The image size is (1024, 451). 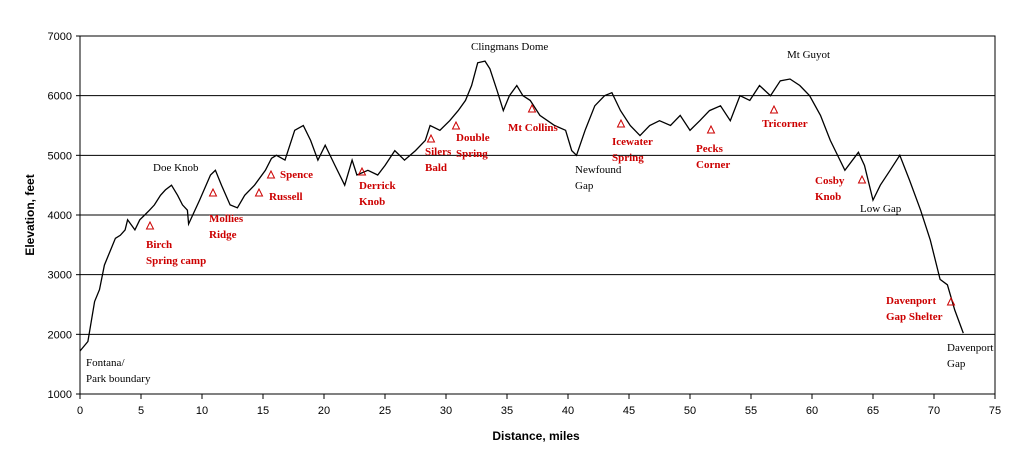 What do you see at coordinates (690, 411) in the screenshot?
I see `x-tick-label: 50` at bounding box center [690, 411].